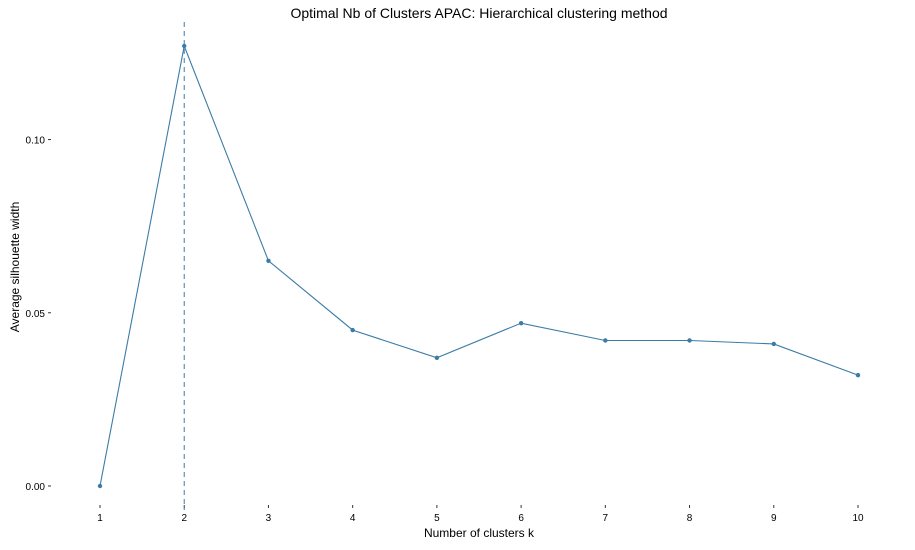  Describe the element at coordinates (606, 518) in the screenshot. I see `x-tick-label: 7` at that location.